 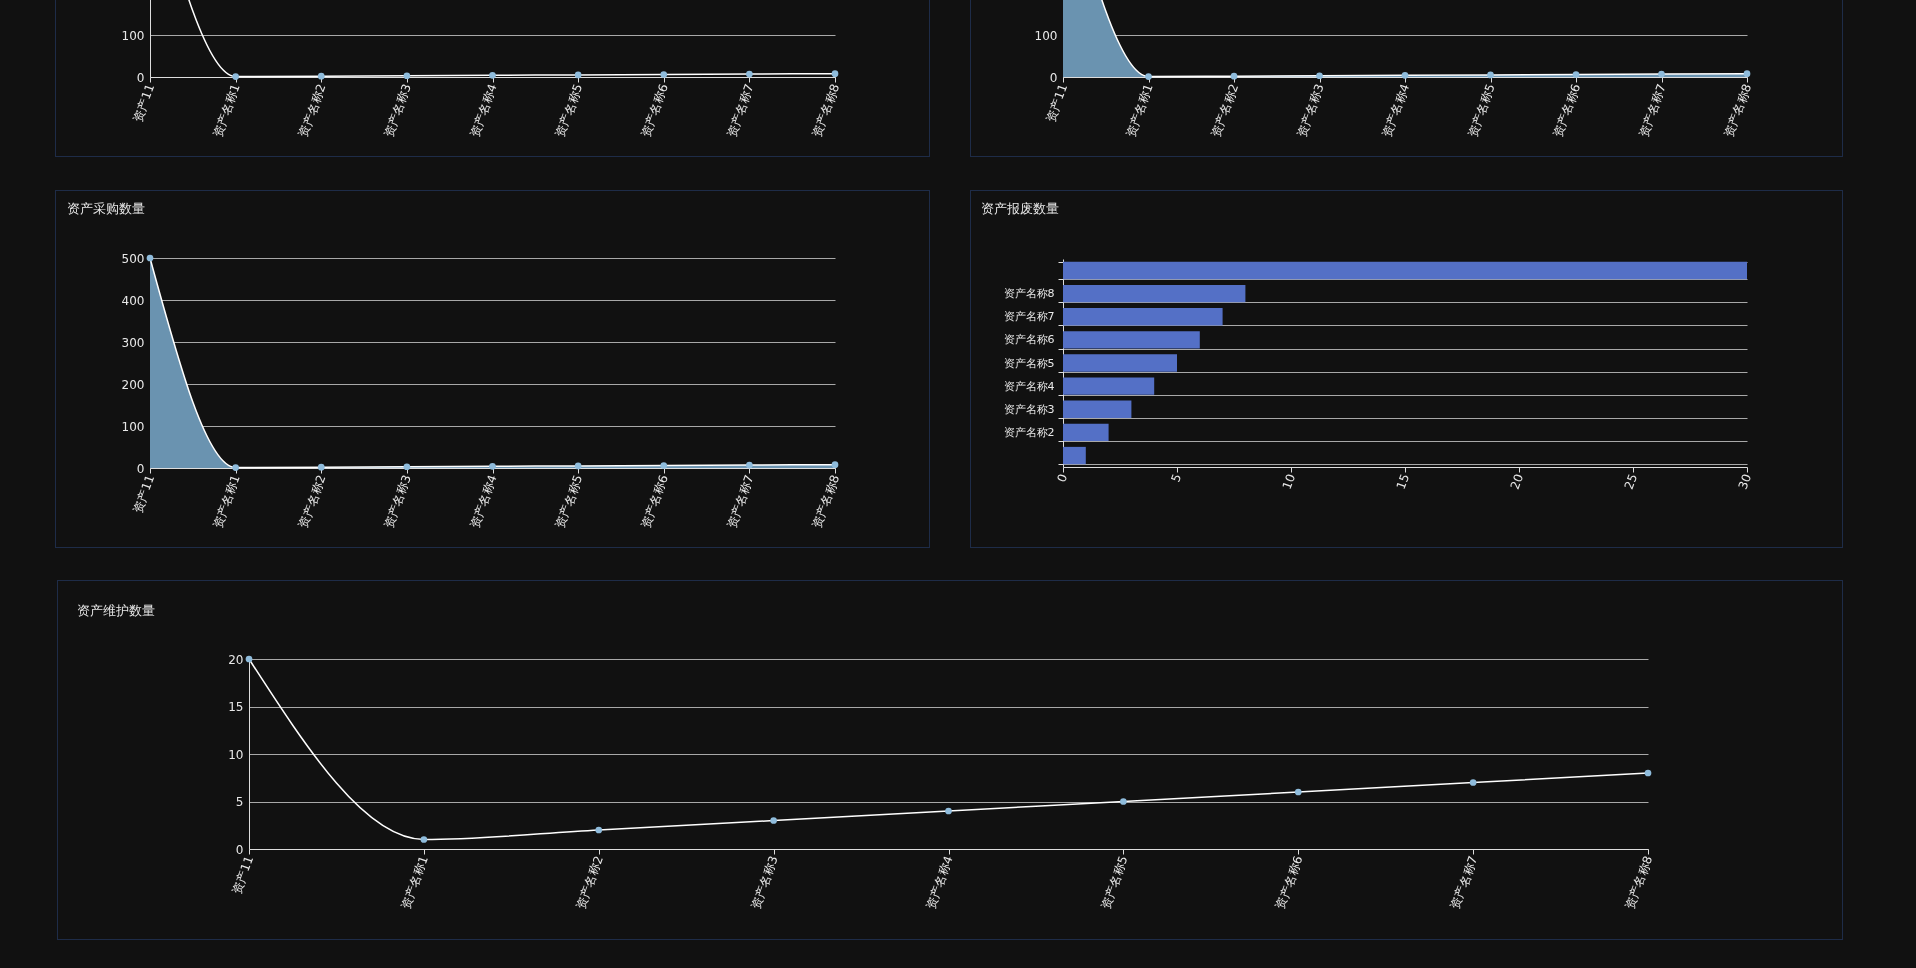 I want to click on y-tick-label: 200, so click(x=133, y=384).